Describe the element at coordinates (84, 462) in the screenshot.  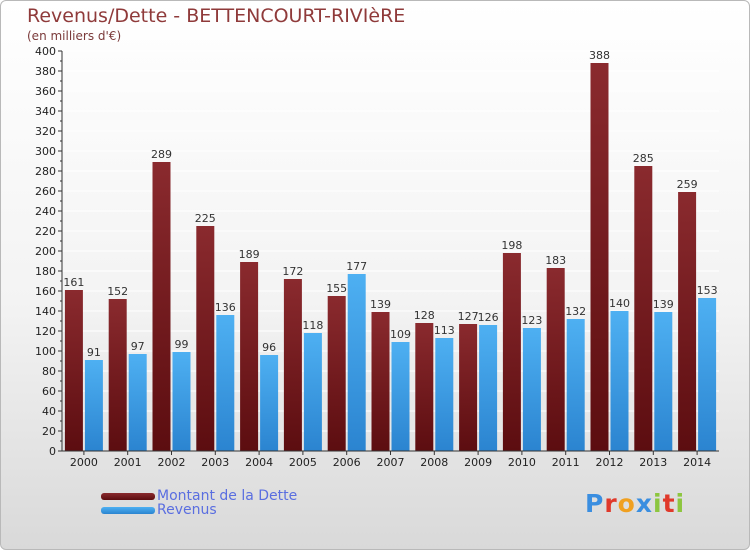
I see `x-tick-label: 2000` at that location.